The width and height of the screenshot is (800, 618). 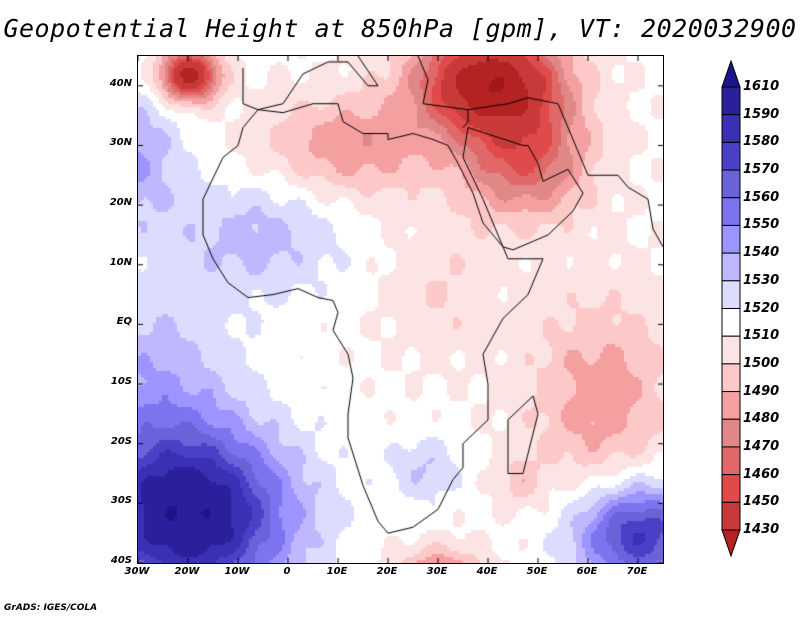 What do you see at coordinates (487, 571) in the screenshot?
I see `lon-tick-label: 40E` at bounding box center [487, 571].